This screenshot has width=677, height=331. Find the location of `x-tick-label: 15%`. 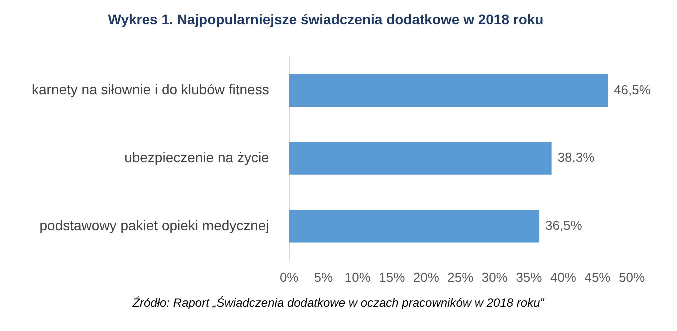

x-tick-label: 15% is located at coordinates (392, 277).